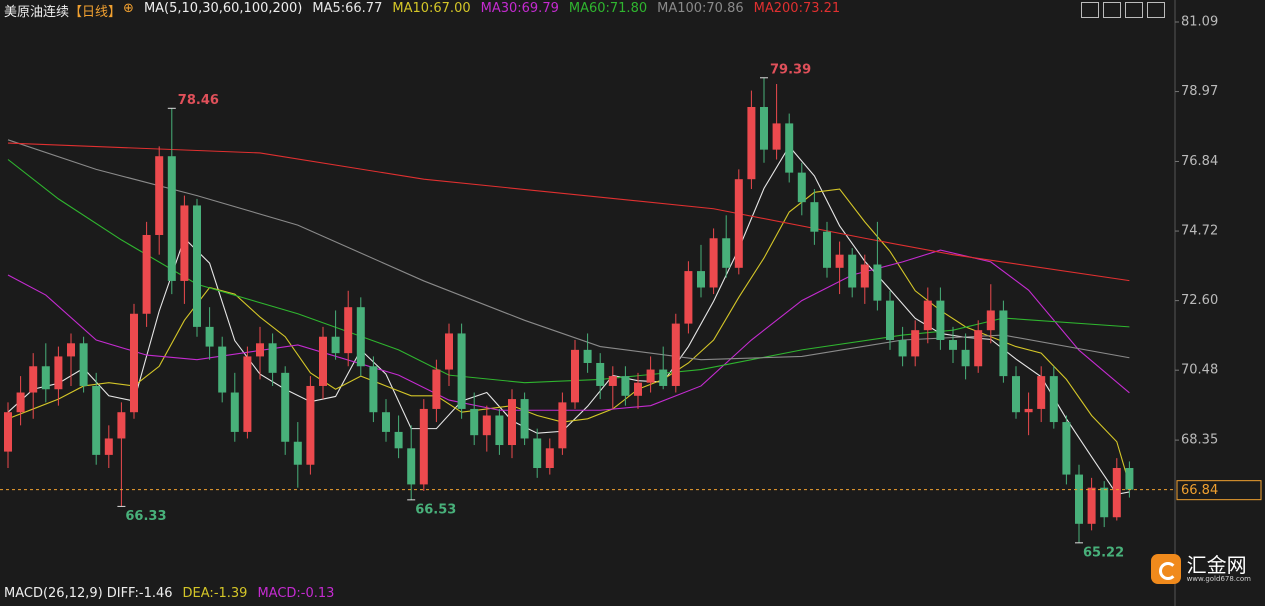  What do you see at coordinates (1199, 370) in the screenshot?
I see `y-tick-label: 70.48` at bounding box center [1199, 370].